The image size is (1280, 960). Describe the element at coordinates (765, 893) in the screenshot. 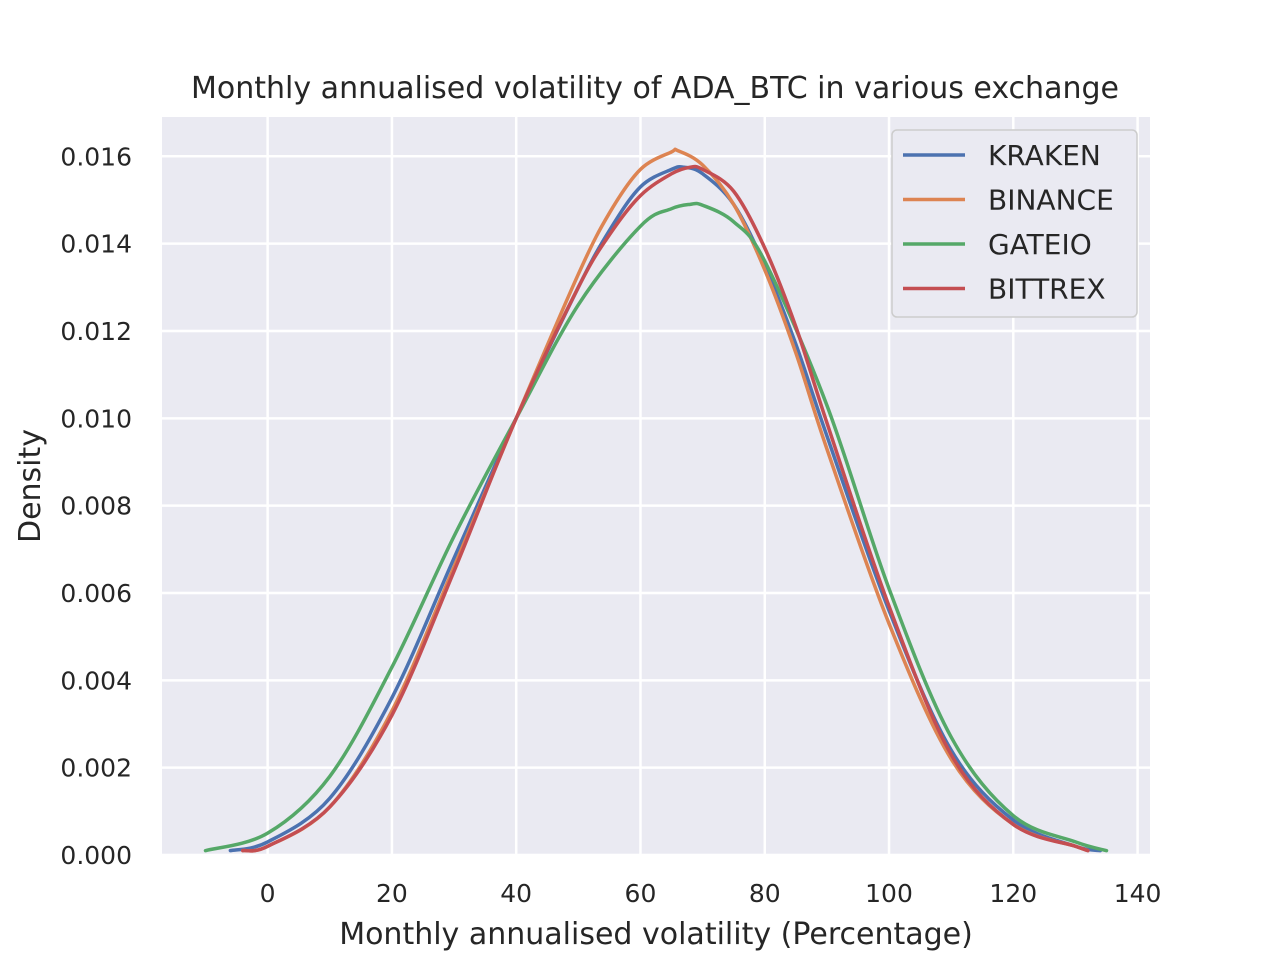

I see `x-tick-label: 80` at that location.